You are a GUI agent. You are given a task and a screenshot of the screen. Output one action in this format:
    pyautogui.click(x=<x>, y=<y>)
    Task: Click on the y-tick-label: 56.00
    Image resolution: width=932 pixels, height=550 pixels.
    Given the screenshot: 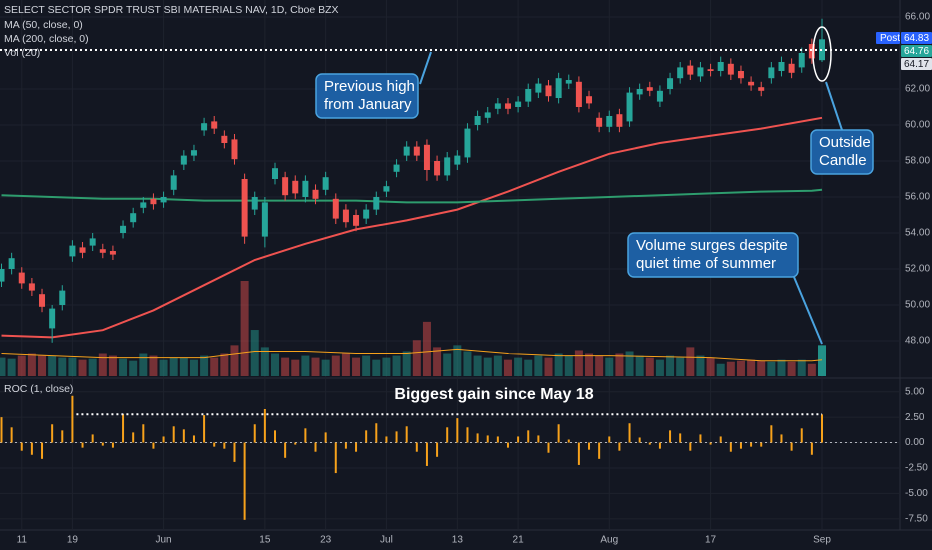 What is the action you would take?
    pyautogui.click(x=917, y=197)
    